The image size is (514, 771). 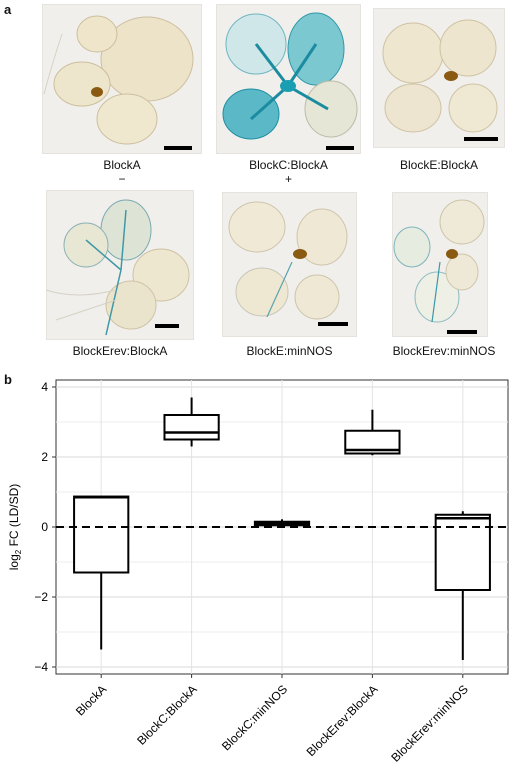 What do you see at coordinates (444, 351) in the screenshot?
I see `image-caption: BlockErev:minNOS` at bounding box center [444, 351].